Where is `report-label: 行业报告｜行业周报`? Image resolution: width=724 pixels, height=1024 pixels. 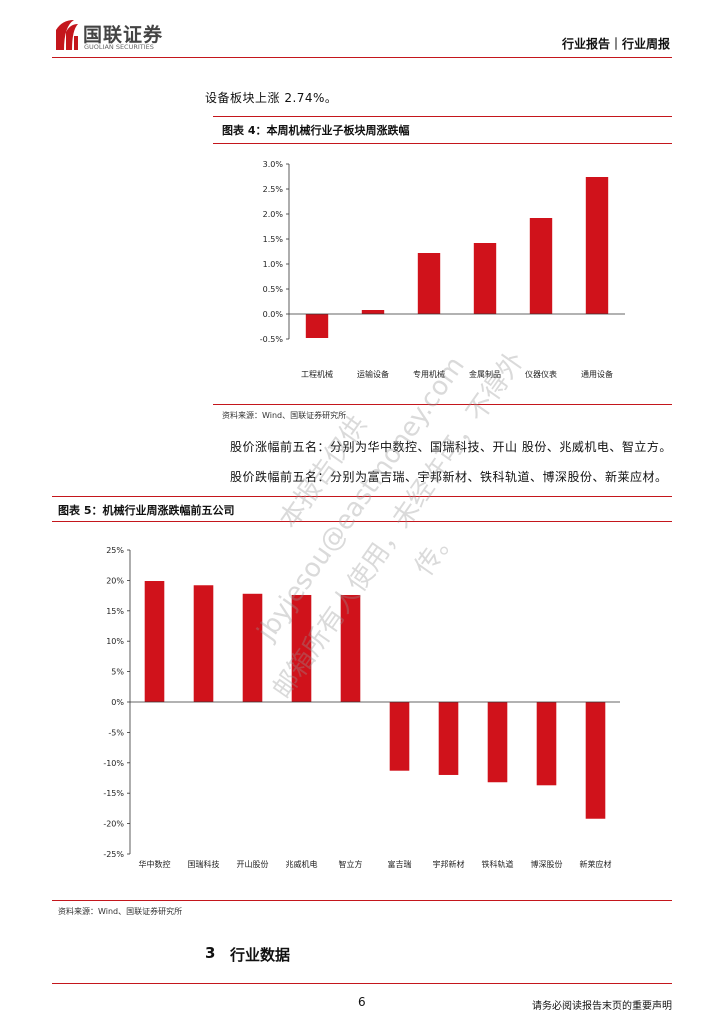
report-label: 行业报告｜行业周报 is located at coordinates (615, 44).